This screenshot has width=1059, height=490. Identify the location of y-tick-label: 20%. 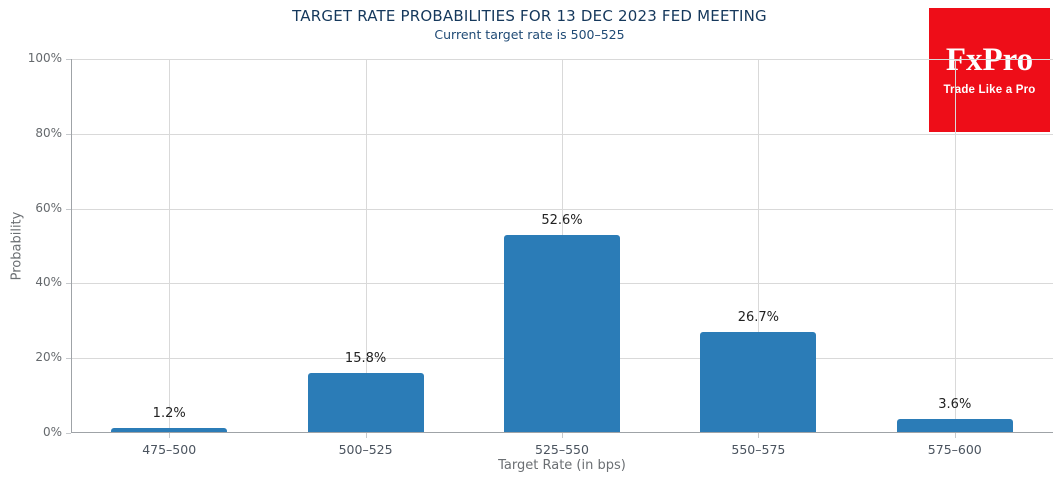
(48, 357).